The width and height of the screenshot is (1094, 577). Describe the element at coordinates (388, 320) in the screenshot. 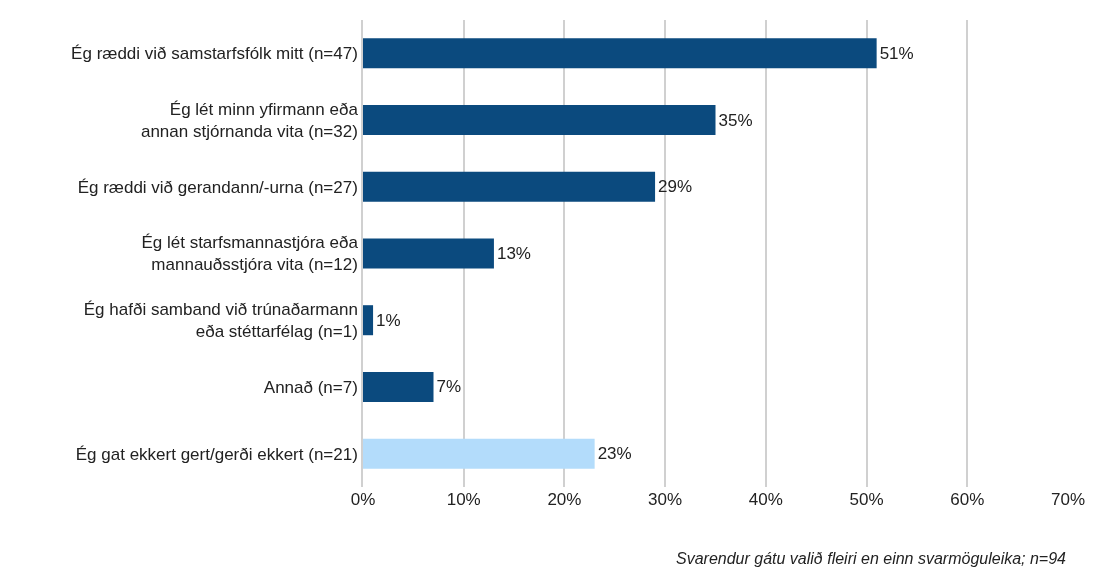

I see `data-label: 1%` at that location.